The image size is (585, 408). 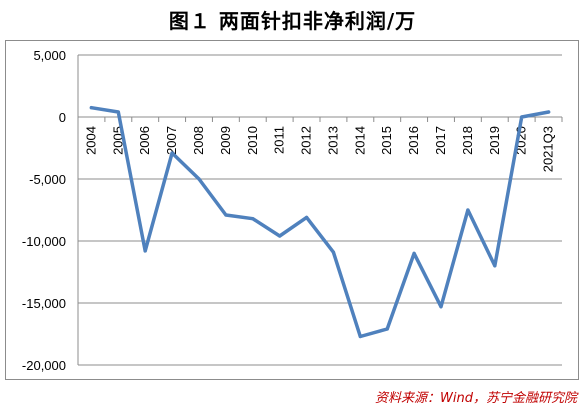 I want to click on y-tick-label: -15,000, so click(x=44, y=303).